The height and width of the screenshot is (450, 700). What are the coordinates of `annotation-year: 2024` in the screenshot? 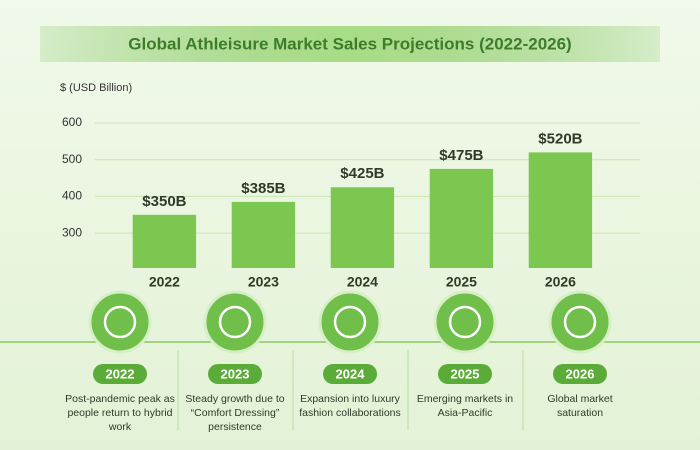 It's located at (351, 373).